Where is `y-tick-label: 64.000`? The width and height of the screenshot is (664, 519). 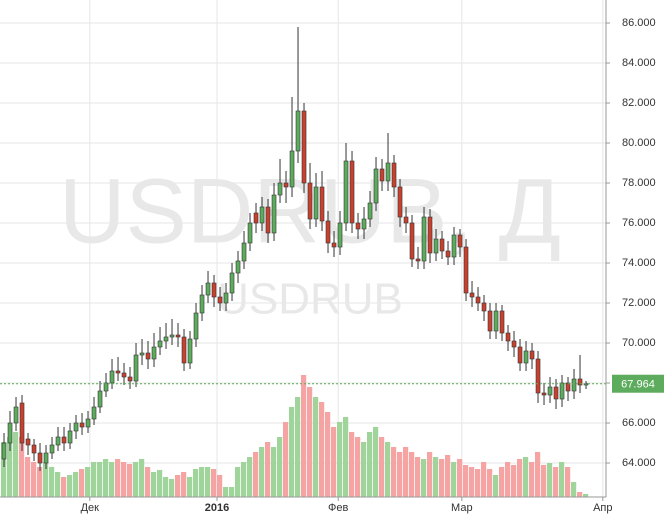
y-tick-label: 64.000 is located at coordinates (639, 463).